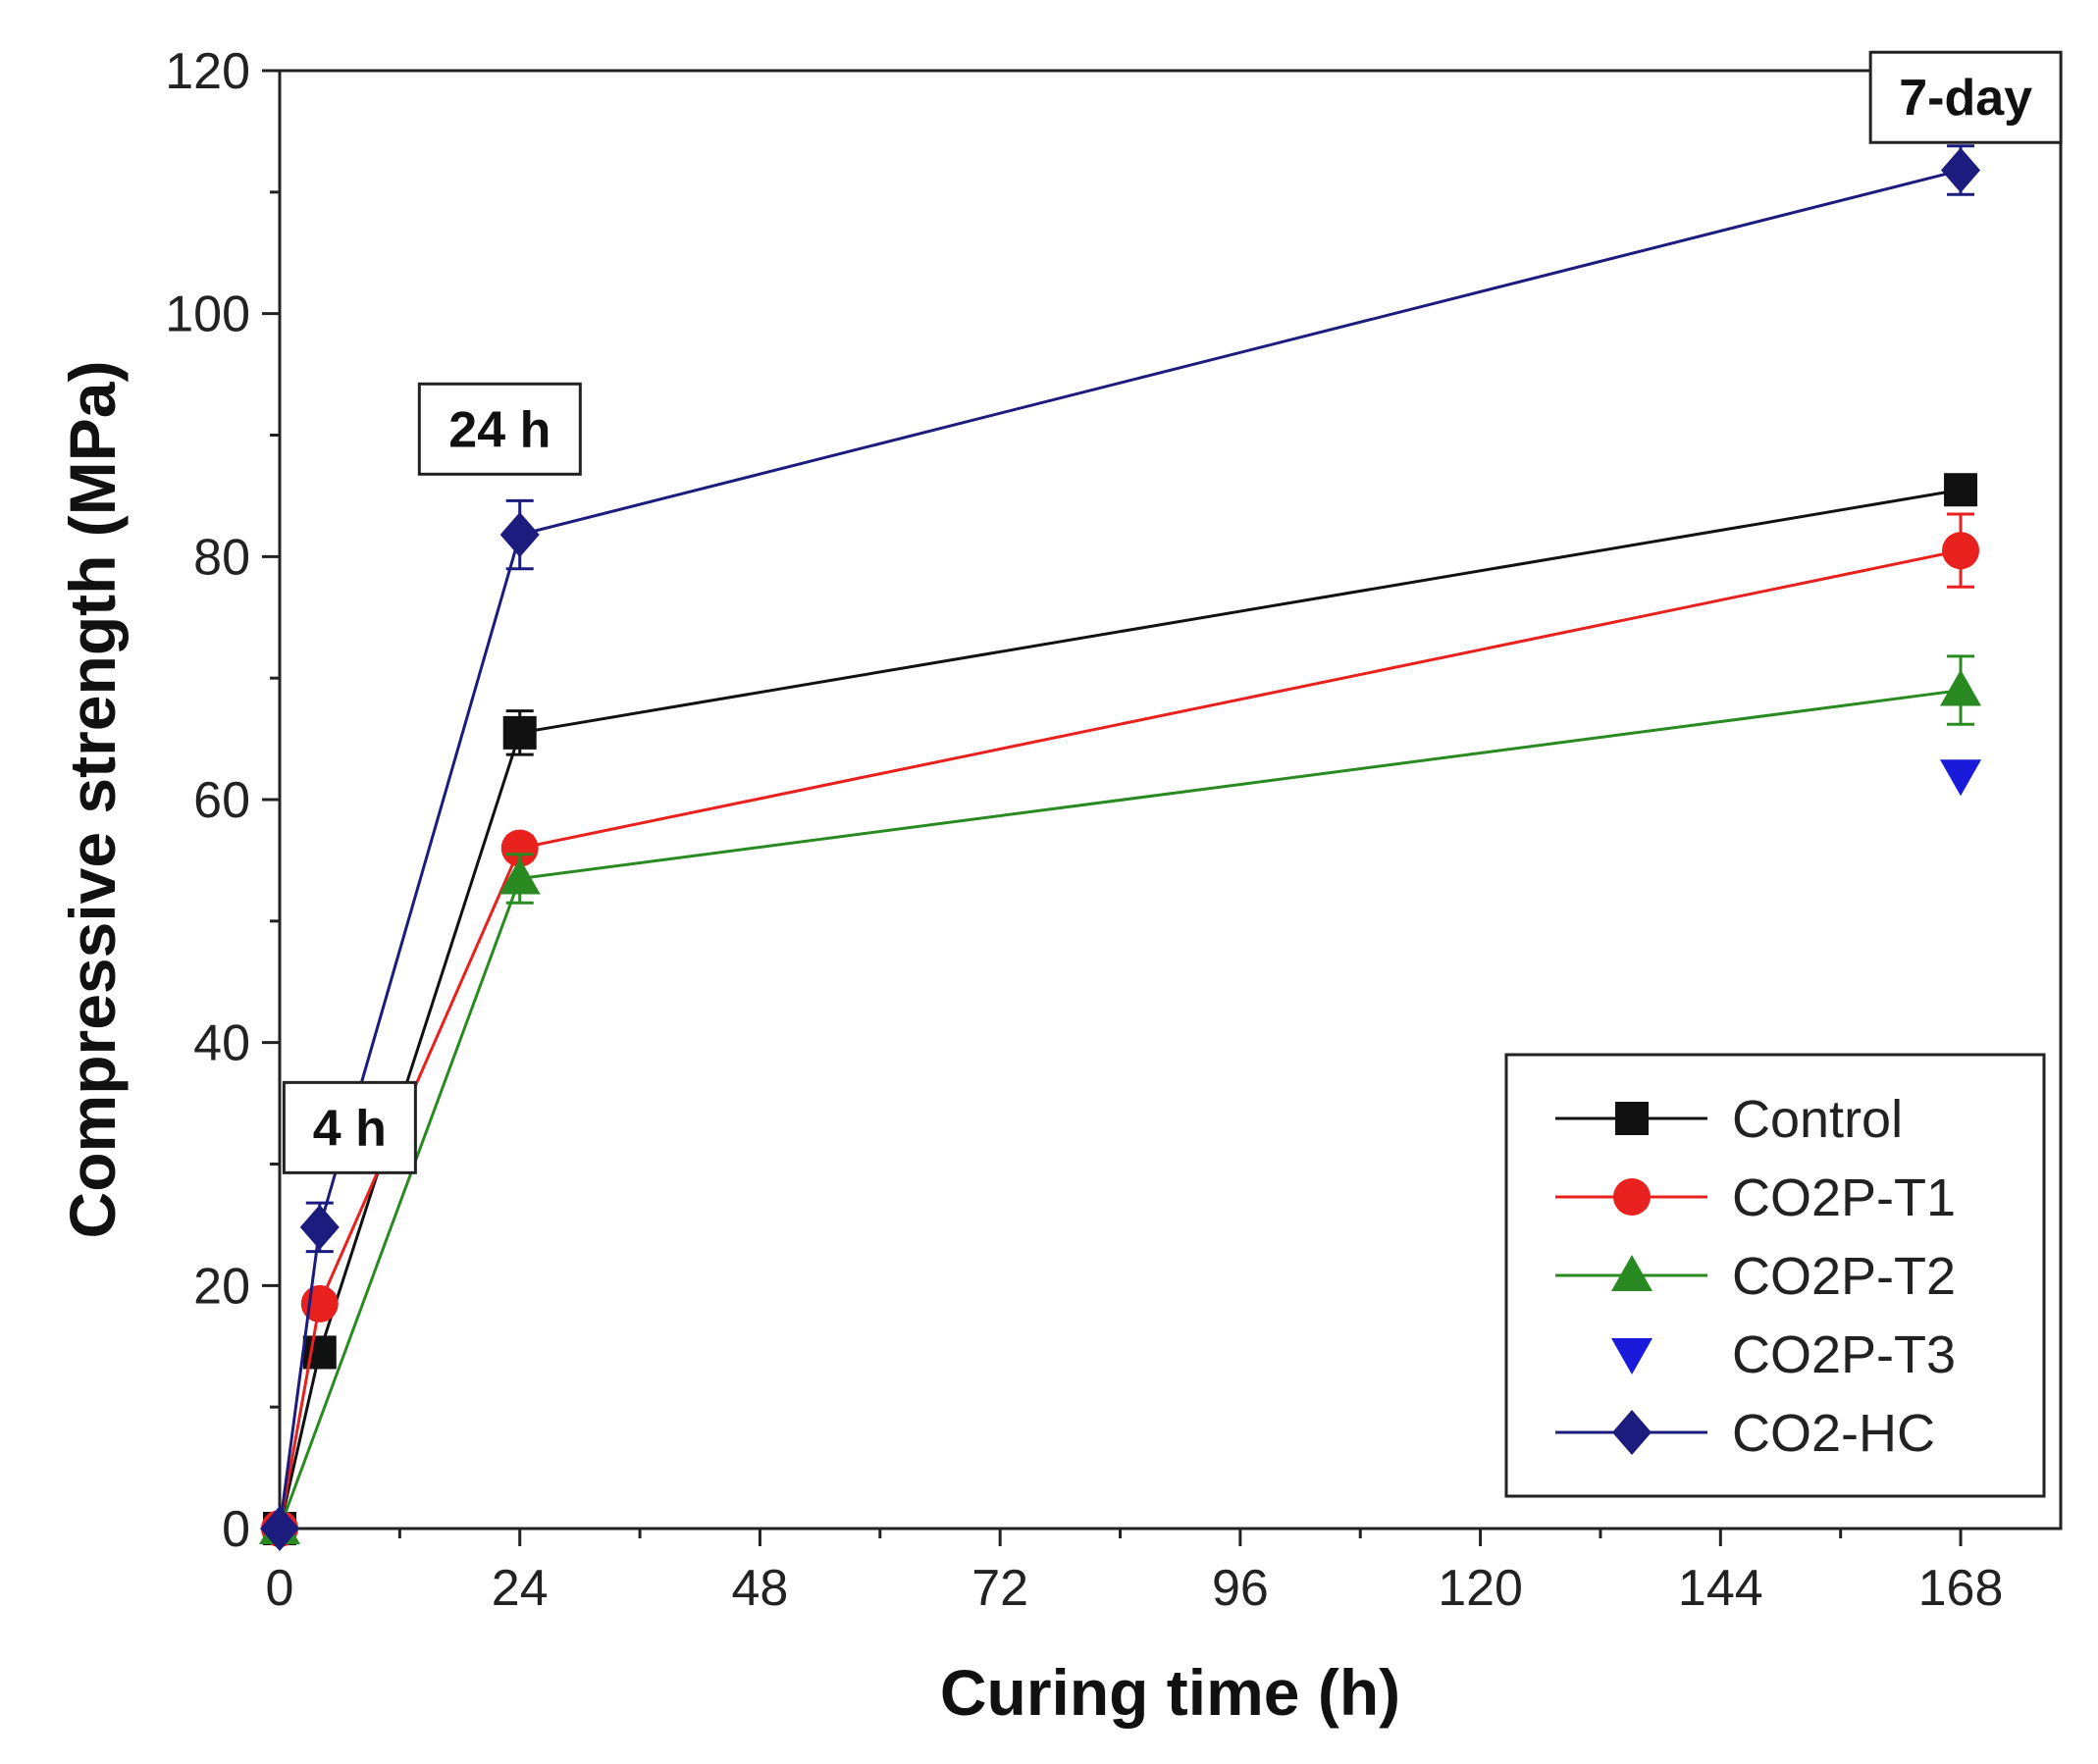  What do you see at coordinates (280, 1588) in the screenshot?
I see `x-tick-label: 0` at bounding box center [280, 1588].